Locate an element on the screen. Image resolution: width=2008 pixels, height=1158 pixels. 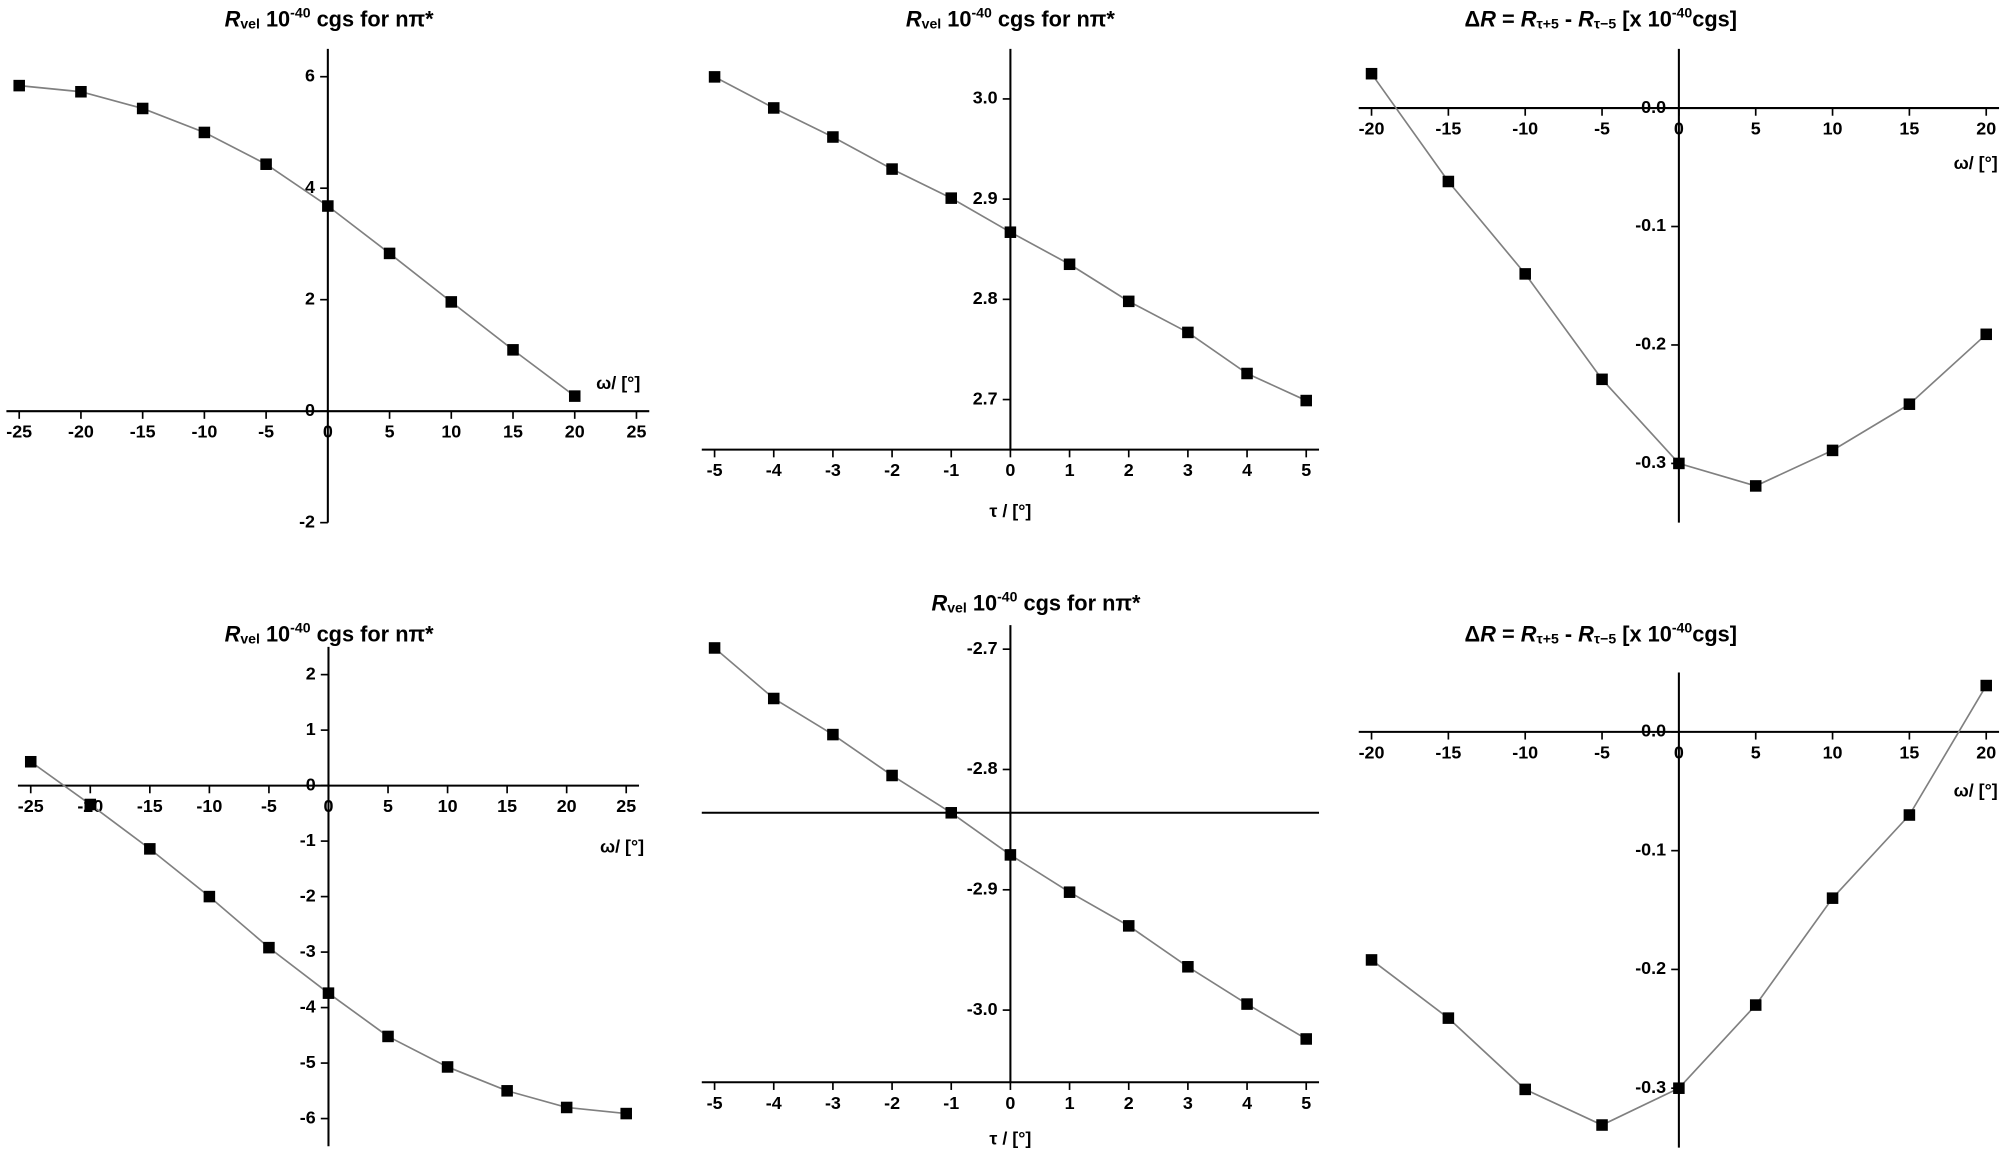
x-tick-label: -4 is located at coordinates (774, 1103).